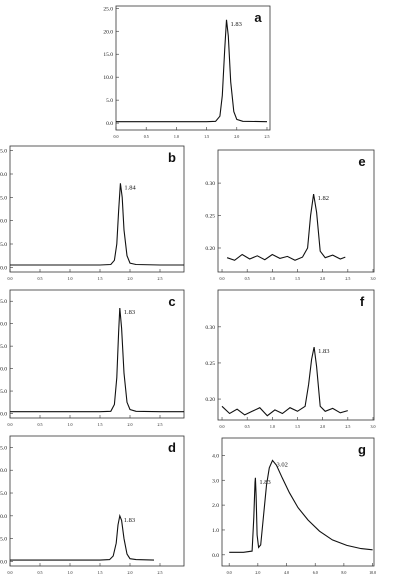 This screenshot has height=580, width=400. Describe the element at coordinates (361, 161) in the screenshot. I see `panel-label: e` at that location.